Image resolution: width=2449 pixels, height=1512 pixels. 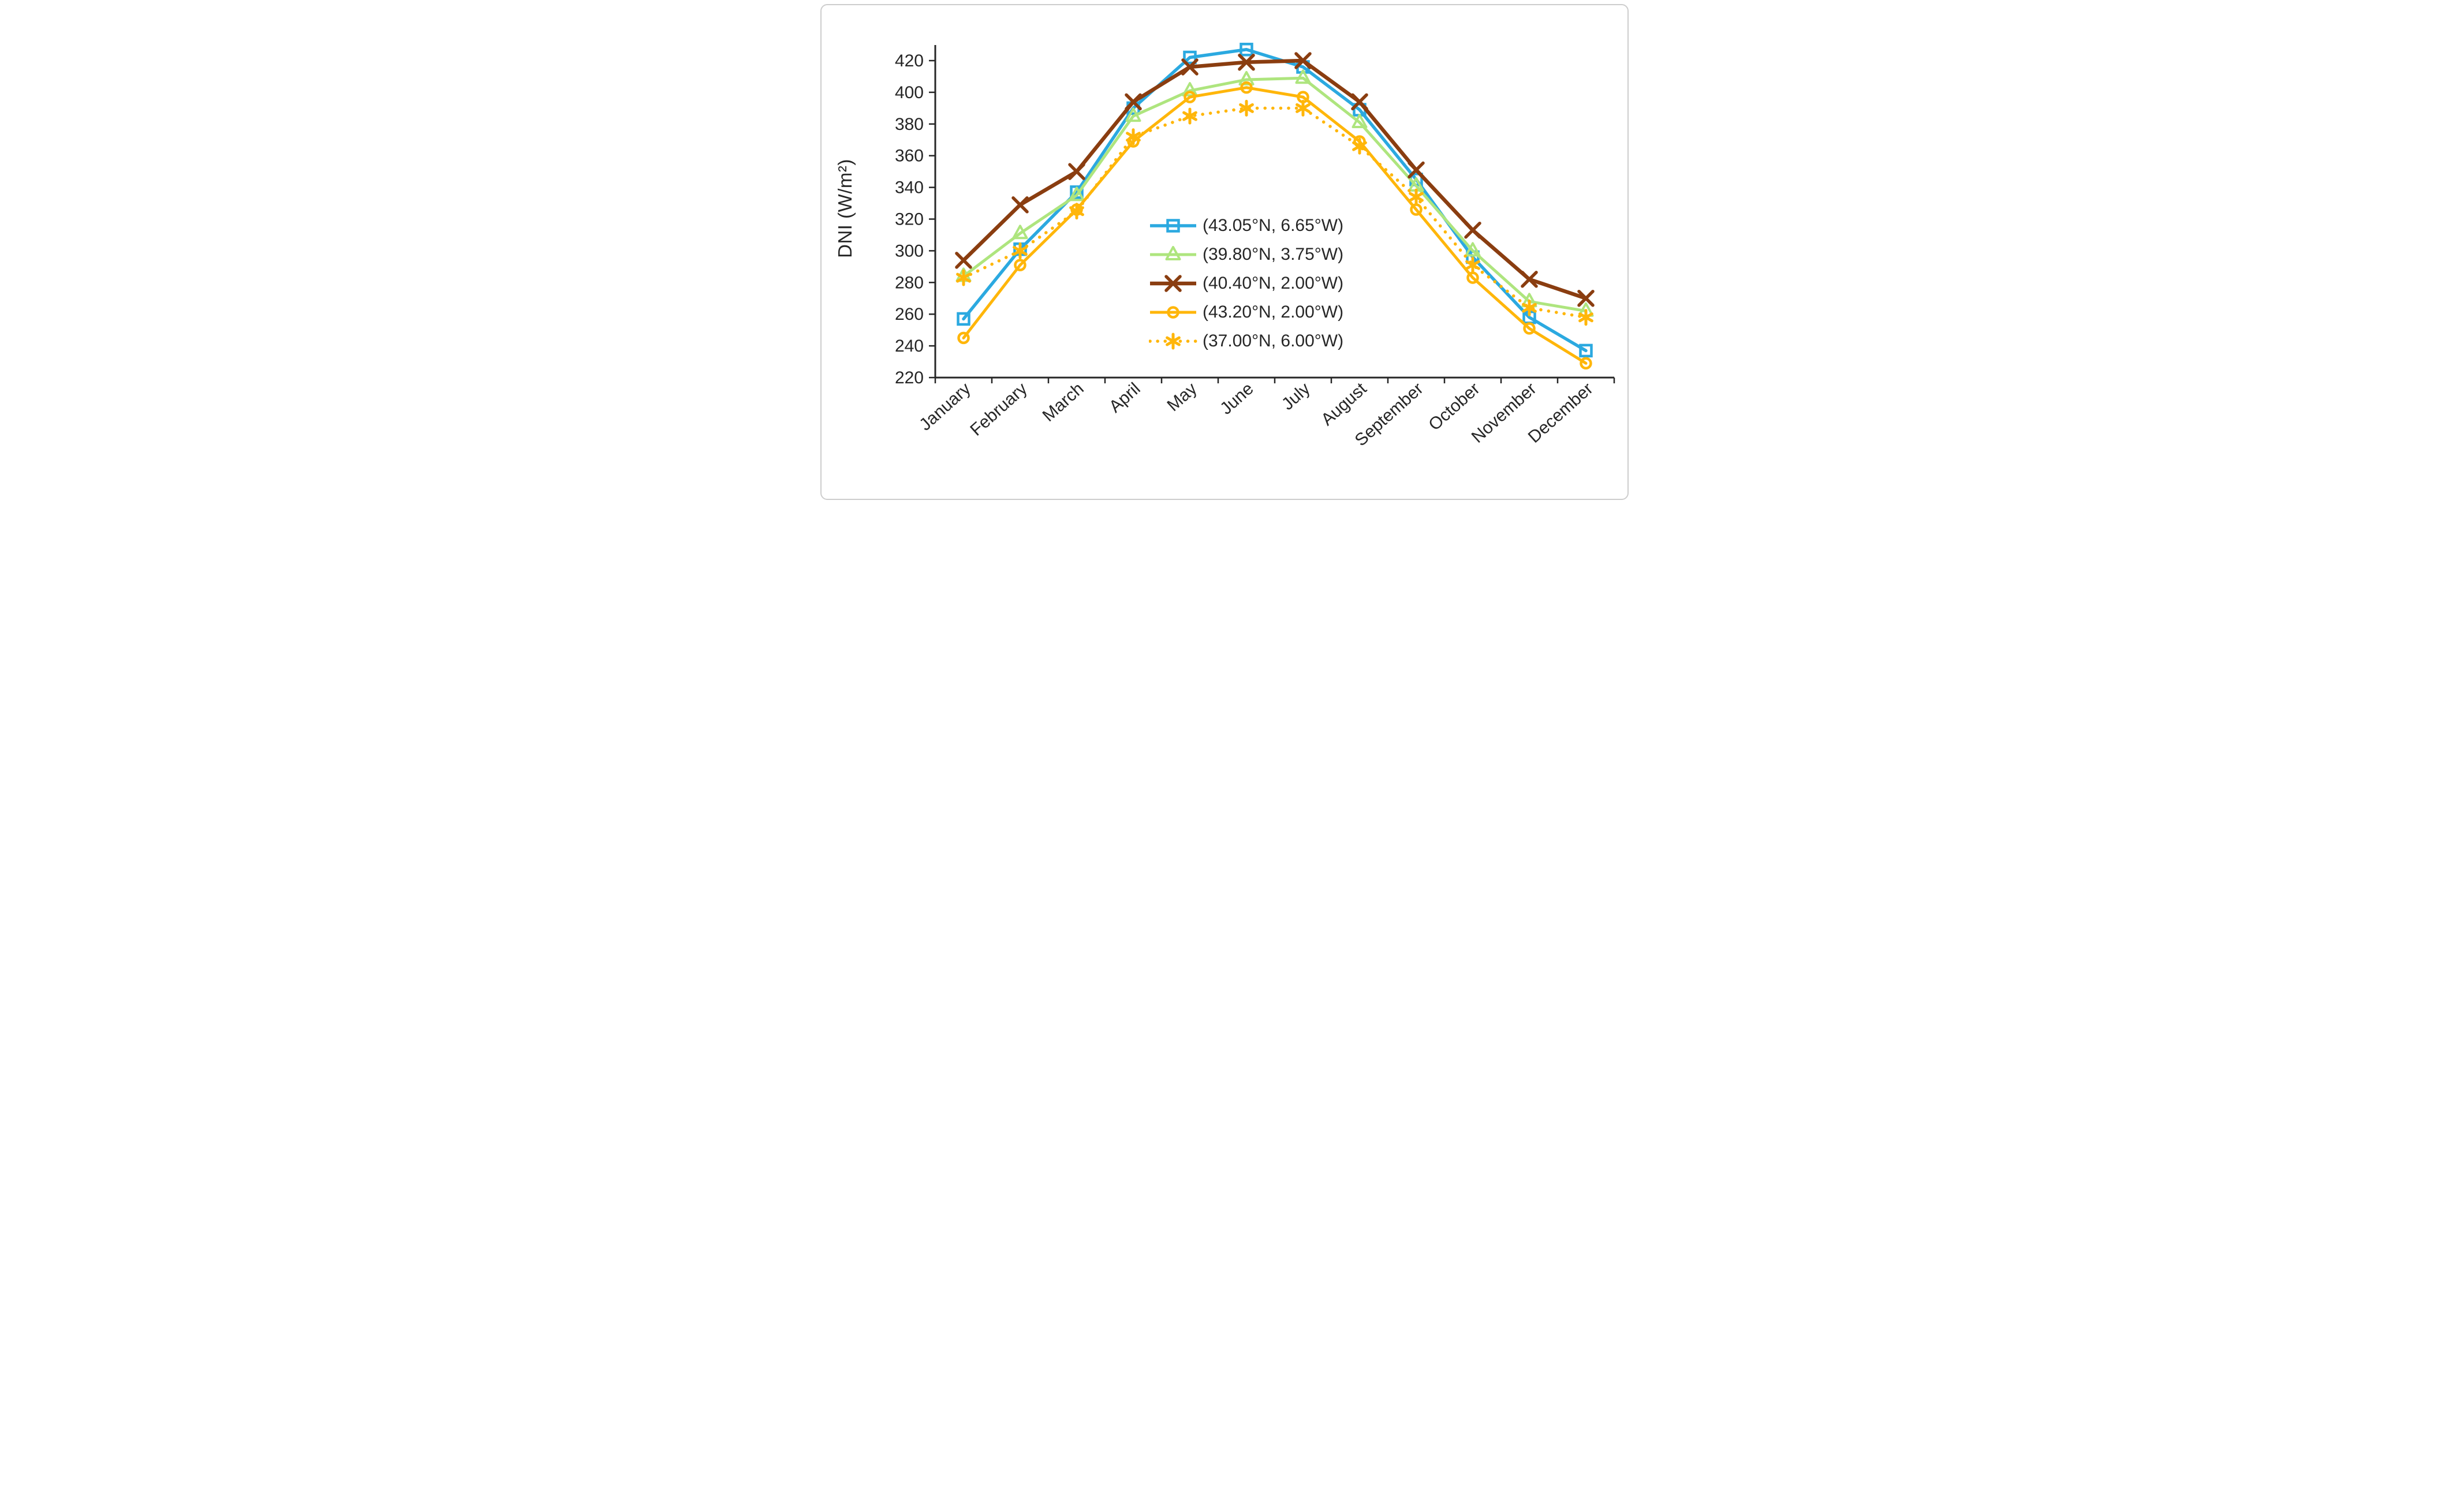 I want to click on legend-item-1: (39.80°N, 3.75°W), so click(x=1246, y=254).